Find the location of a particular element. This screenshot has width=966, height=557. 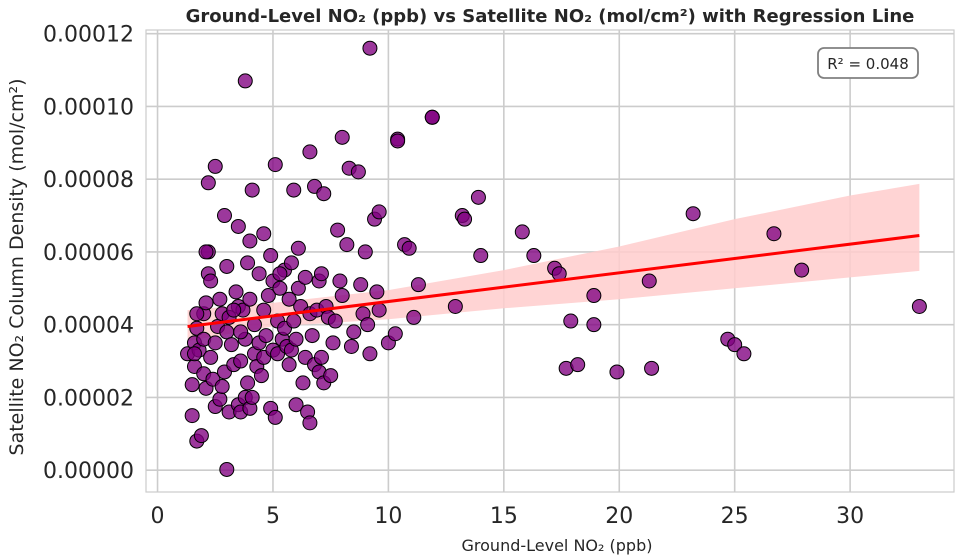

x-tick-label: 25 is located at coordinates (735, 516).